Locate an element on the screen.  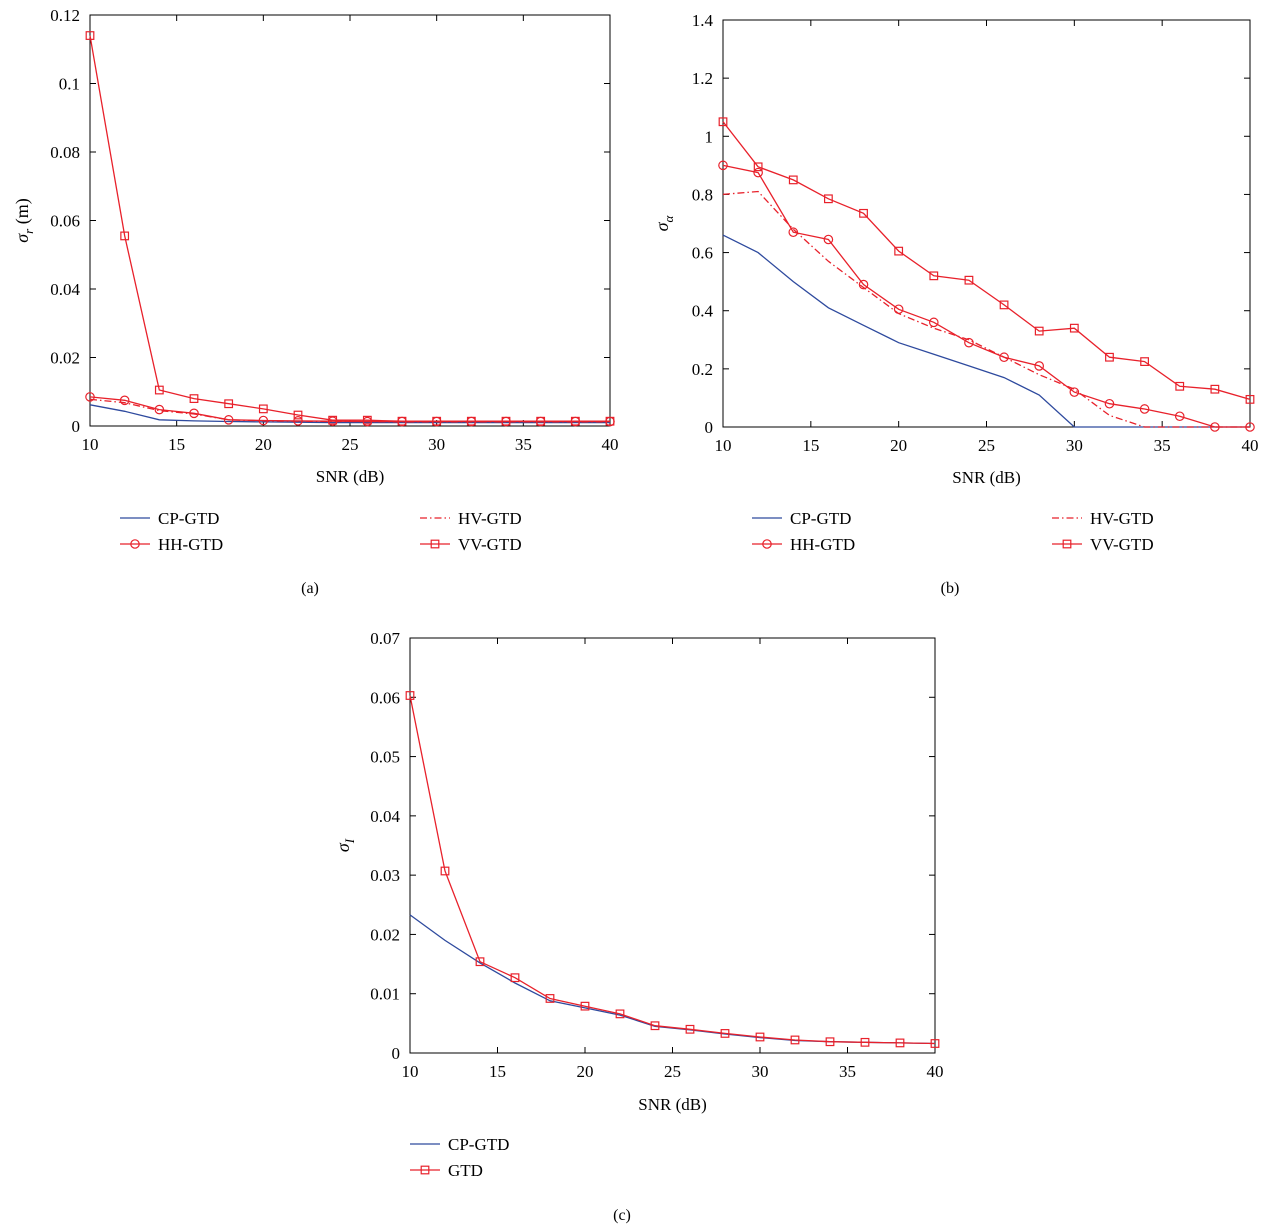
y-tick-label: 0.07 is located at coordinates (385, 638).